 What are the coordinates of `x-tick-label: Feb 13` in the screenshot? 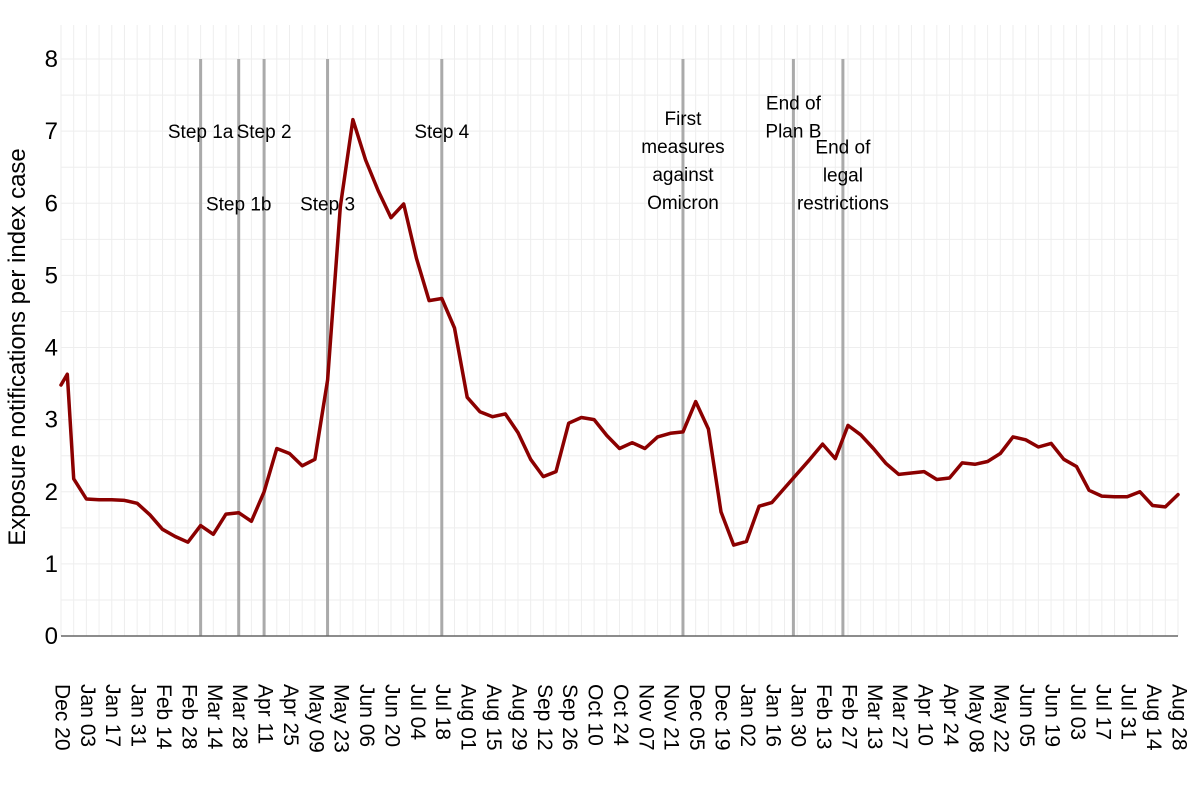 It's located at (823, 716).